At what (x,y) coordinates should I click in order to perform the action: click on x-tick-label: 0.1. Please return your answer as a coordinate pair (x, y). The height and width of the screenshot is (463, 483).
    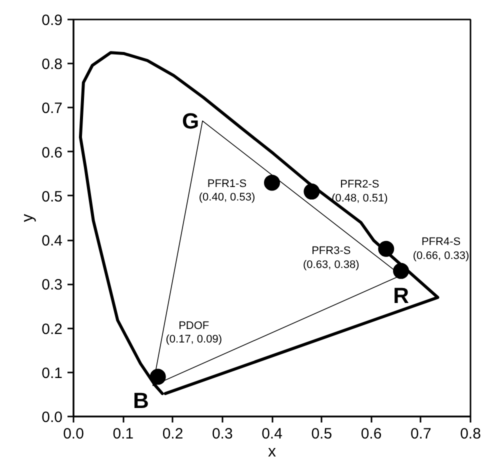
    Looking at the image, I should click on (123, 434).